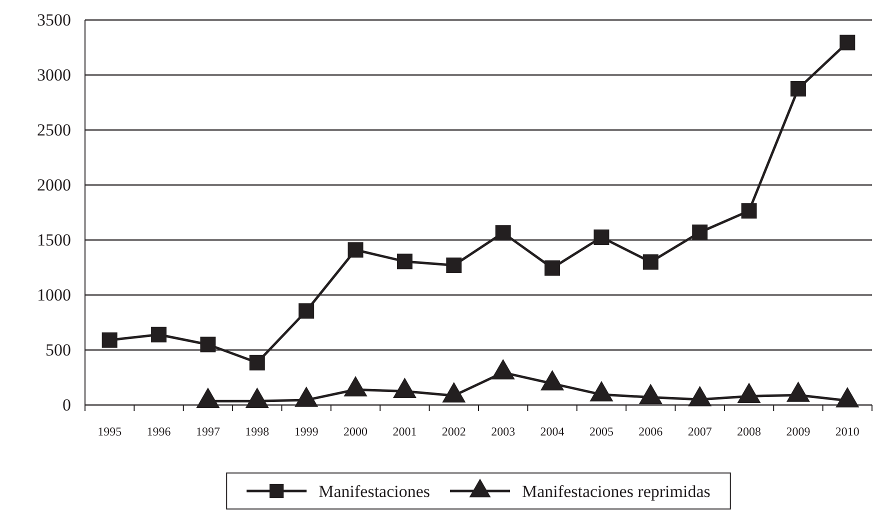 The image size is (889, 526). Describe the element at coordinates (54, 294) in the screenshot. I see `y-tick-label: 1000` at that location.